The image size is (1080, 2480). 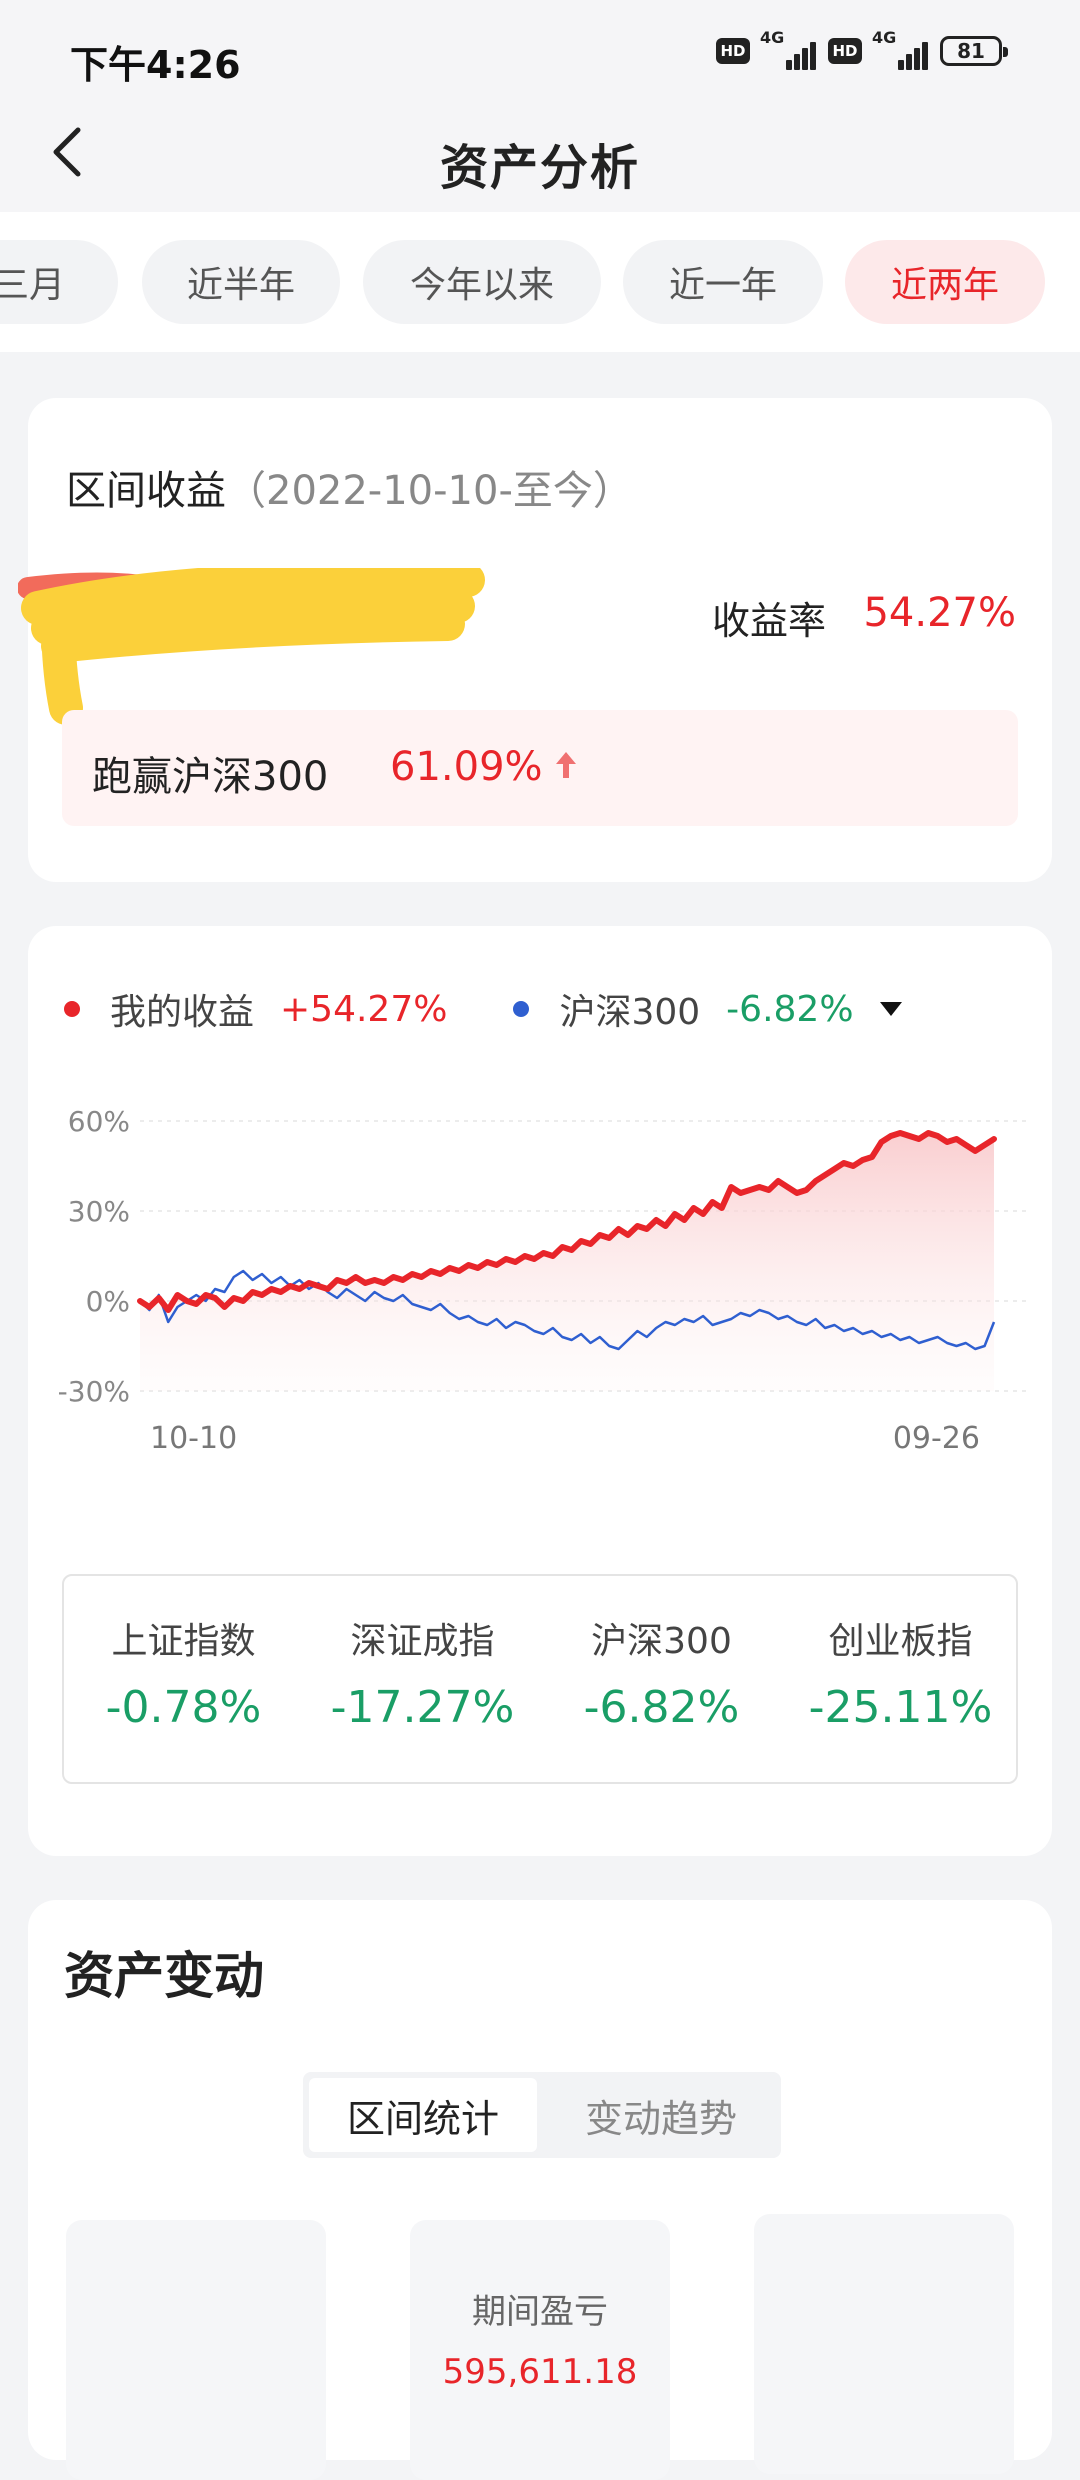 I want to click on y-tick-label: 30%, so click(x=99, y=1211).